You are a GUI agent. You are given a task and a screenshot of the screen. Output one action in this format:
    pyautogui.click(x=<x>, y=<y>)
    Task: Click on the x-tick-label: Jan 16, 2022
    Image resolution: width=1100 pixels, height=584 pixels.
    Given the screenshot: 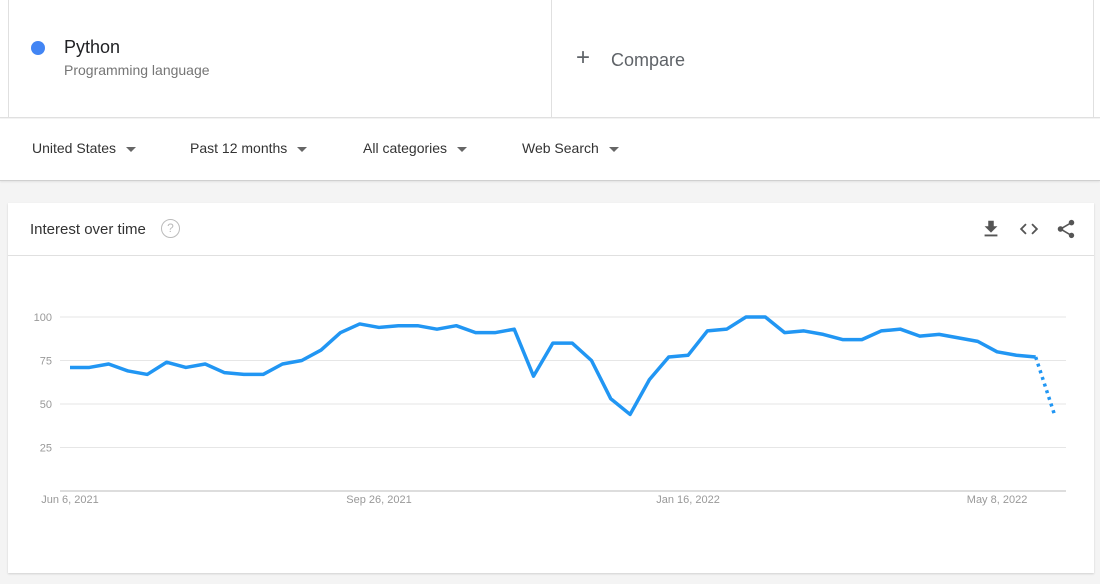 What is the action you would take?
    pyautogui.click(x=688, y=500)
    